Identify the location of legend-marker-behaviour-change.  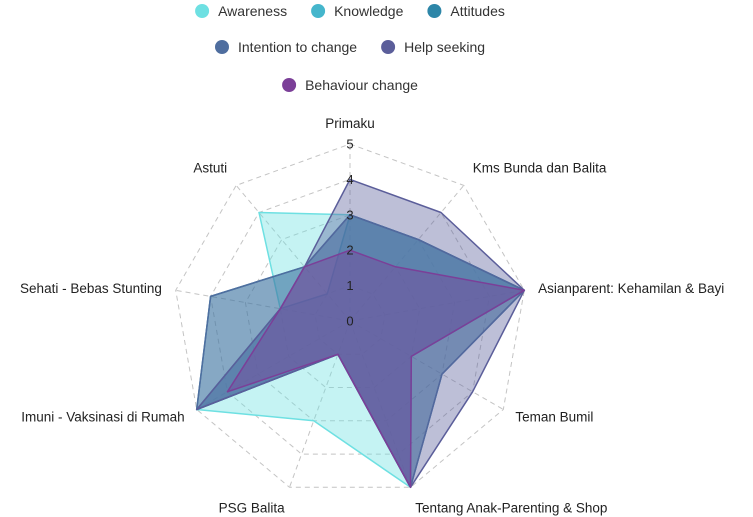
(289, 85).